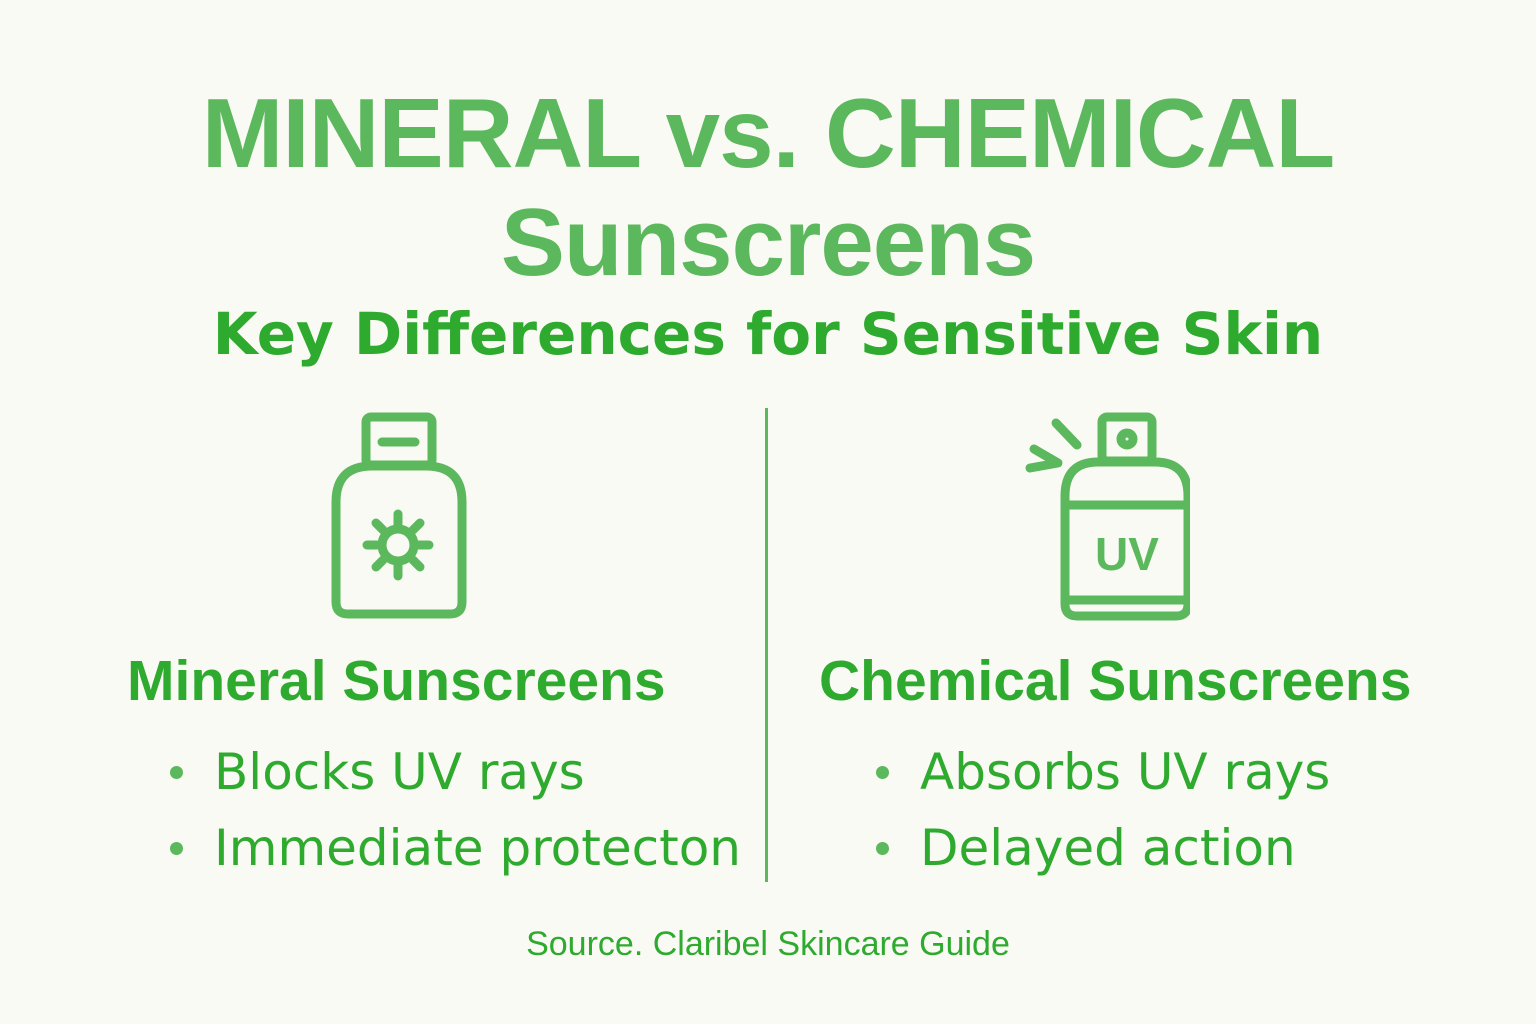 This screenshot has width=1536, height=1024. I want to click on uv-label: UV, so click(1127, 554).